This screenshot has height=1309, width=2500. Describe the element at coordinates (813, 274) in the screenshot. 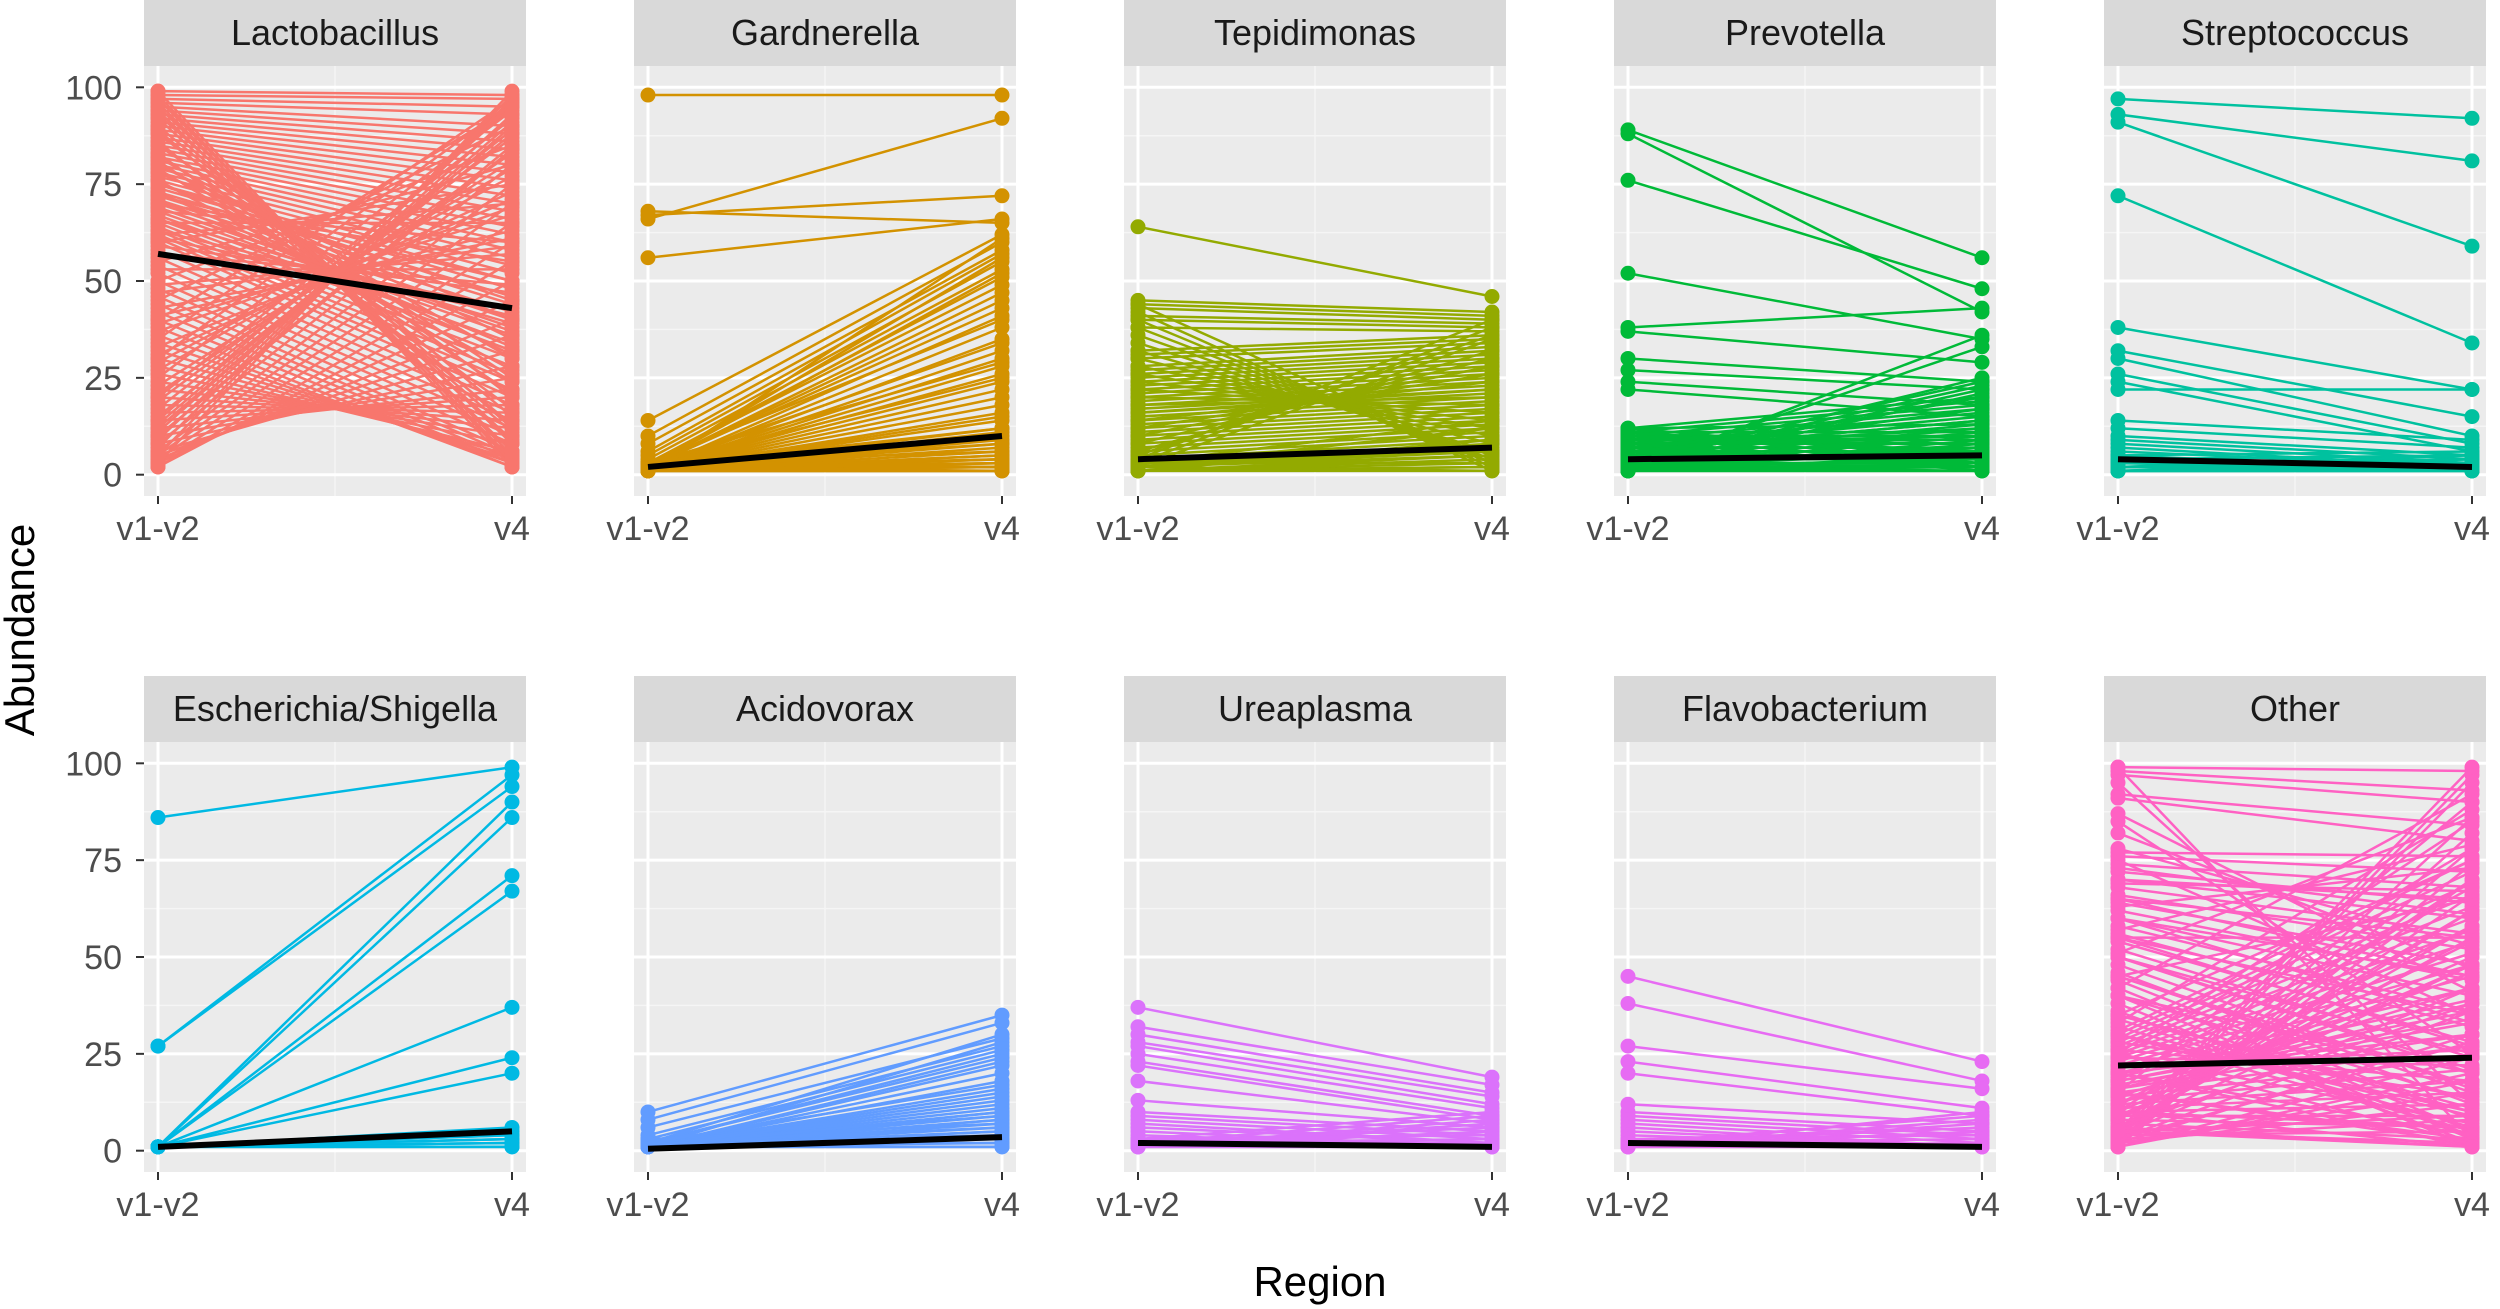

I see `facet-gardnerella: Gardnerella v1-v2 v4` at that location.